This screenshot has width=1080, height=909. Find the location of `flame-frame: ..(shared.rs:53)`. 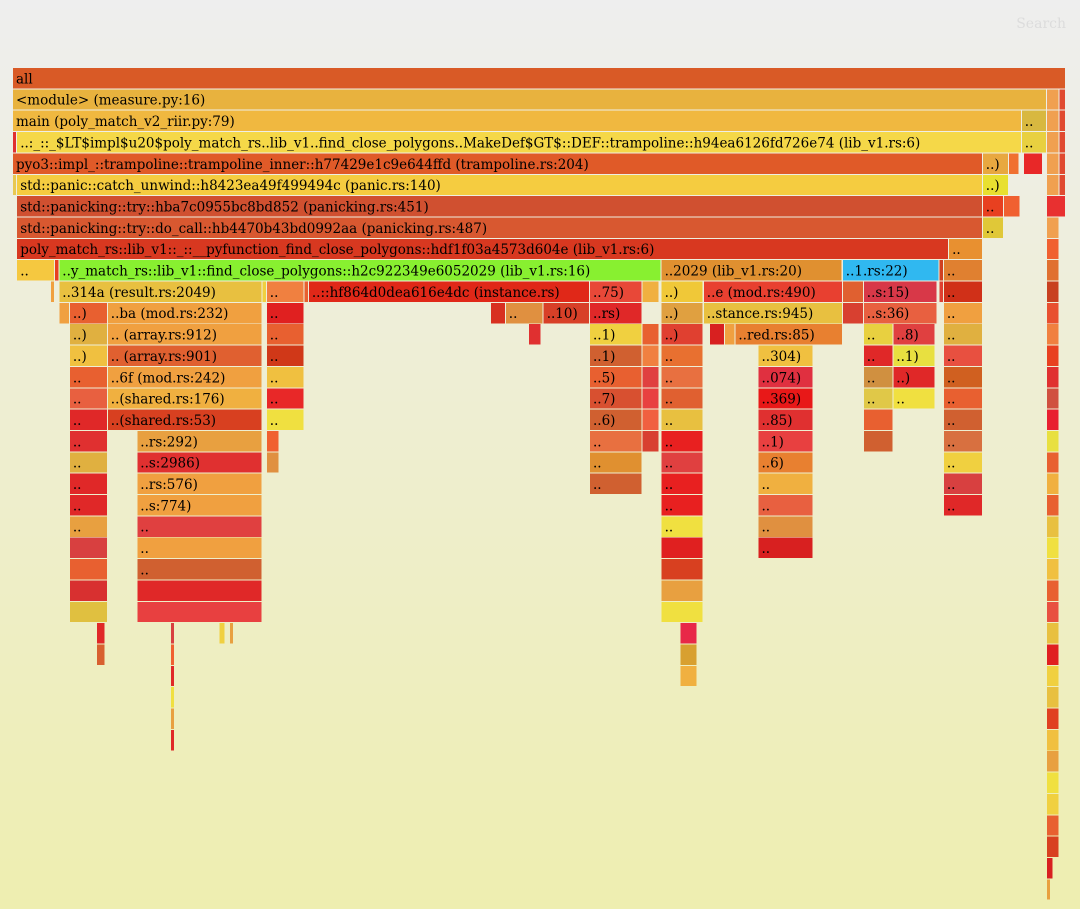

flame-frame: ..(shared.rs:53) is located at coordinates (184, 419).